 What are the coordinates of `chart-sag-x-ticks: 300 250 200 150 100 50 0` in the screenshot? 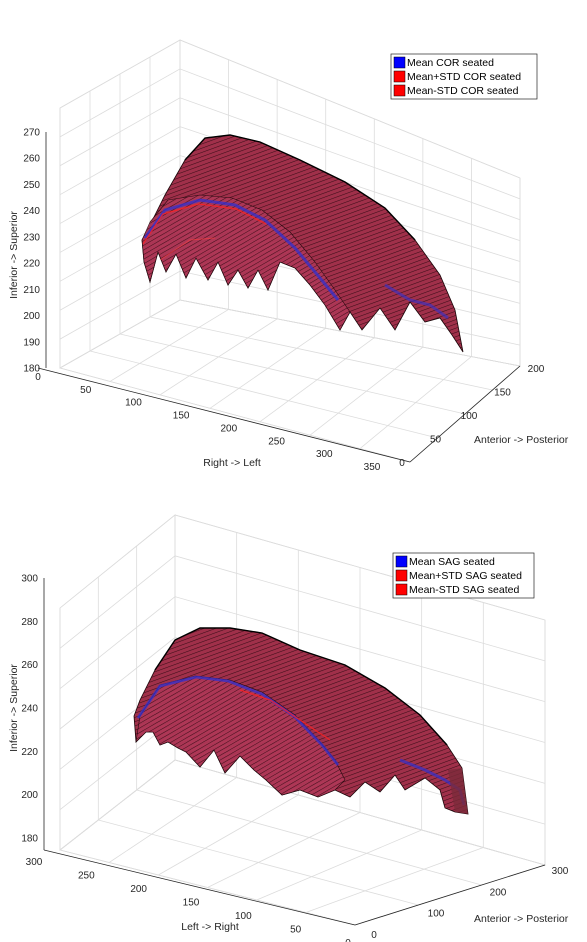 It's located at (189, 899).